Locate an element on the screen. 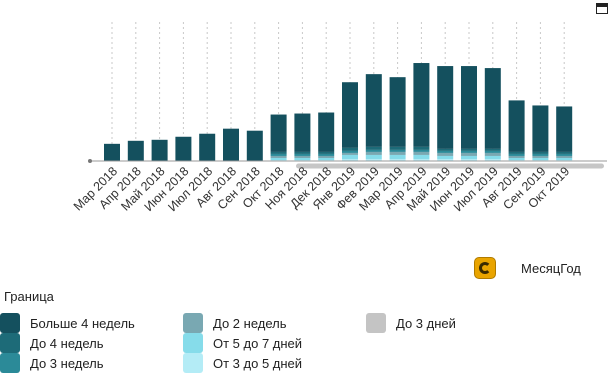  legend-item: От 3 до 5 дней is located at coordinates (242, 363).